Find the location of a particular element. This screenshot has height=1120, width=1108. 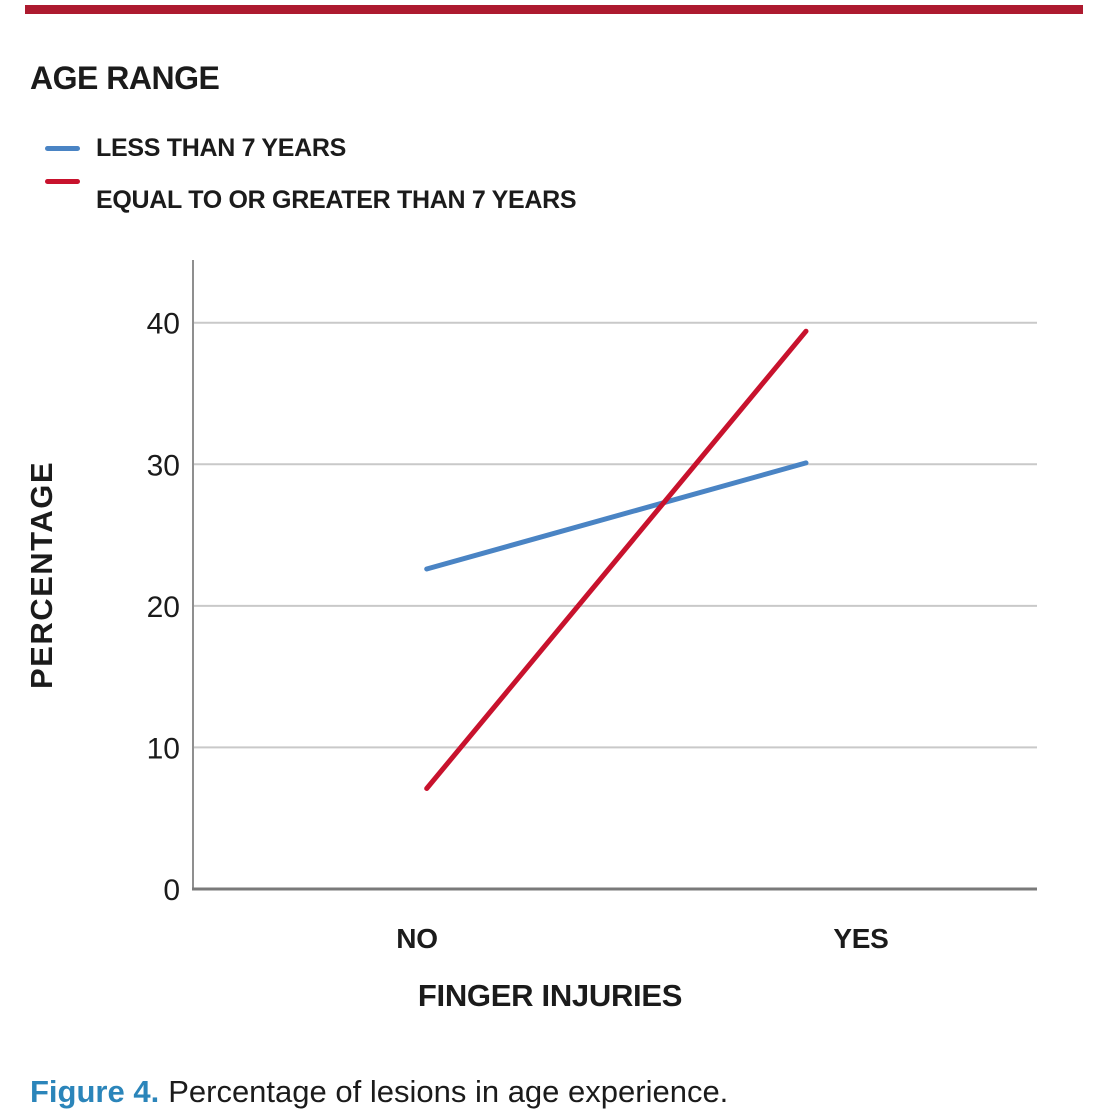

x-axis-title: FINGER INJURIES is located at coordinates (550, 995).